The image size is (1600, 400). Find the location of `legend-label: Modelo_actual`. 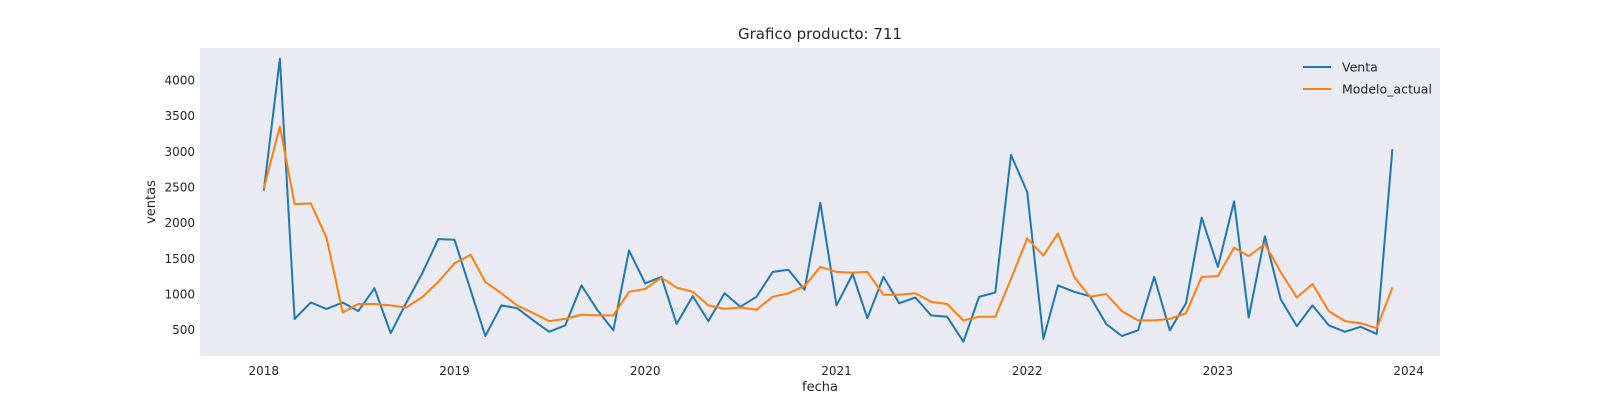

legend-label: Modelo_actual is located at coordinates (1387, 89).